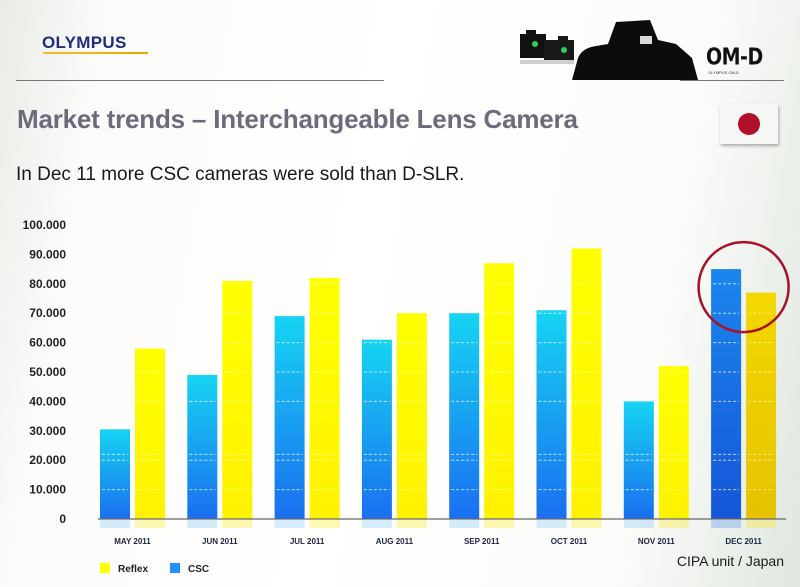 The image size is (800, 587). I want to click on legend-swatch-csc, so click(175, 568).